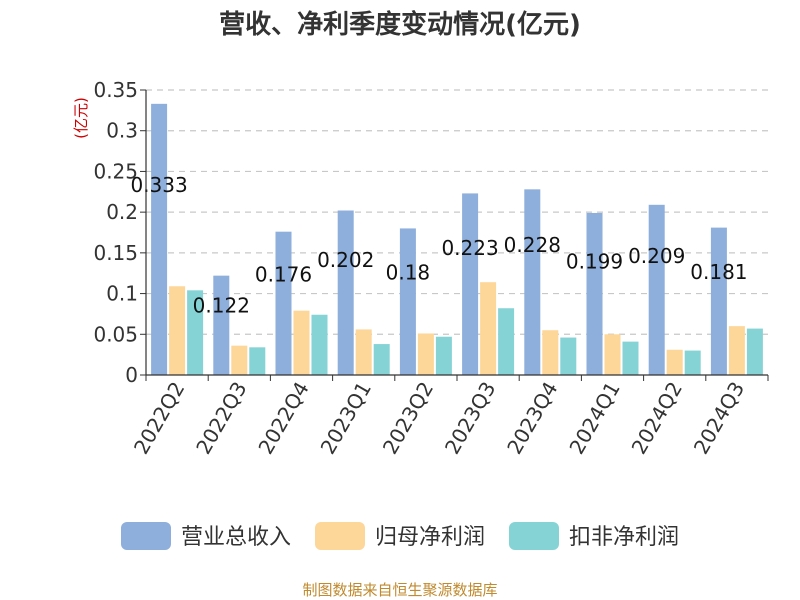 This screenshot has width=800, height=600. Describe the element at coordinates (656, 289) in the screenshot. I see `bar-2024Q2-s0` at that location.